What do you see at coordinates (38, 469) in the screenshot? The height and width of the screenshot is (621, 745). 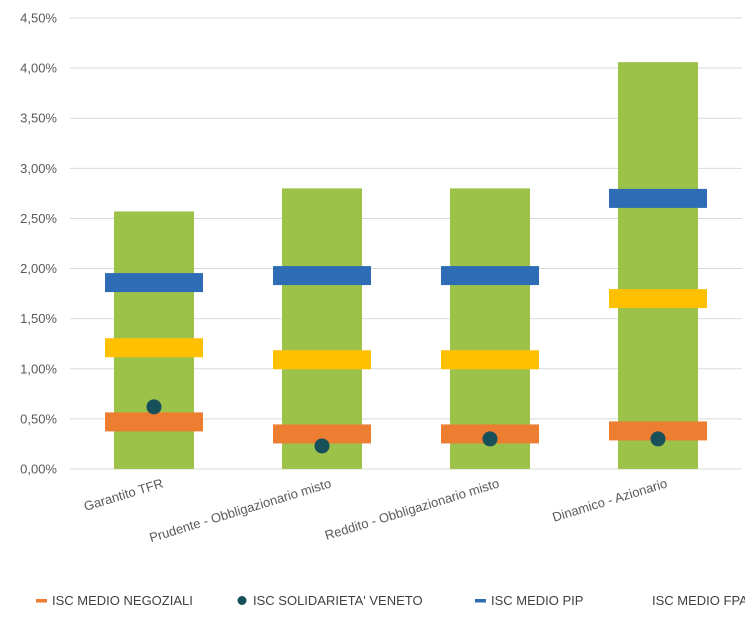 I see `y-tick-label: 0,00%` at bounding box center [38, 469].